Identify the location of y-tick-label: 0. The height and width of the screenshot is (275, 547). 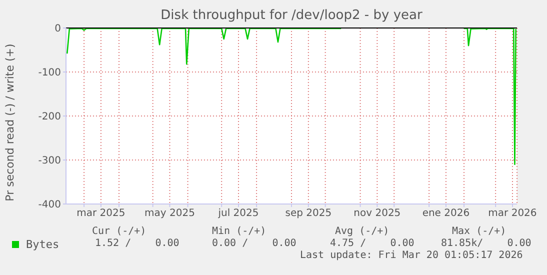
(57, 29).